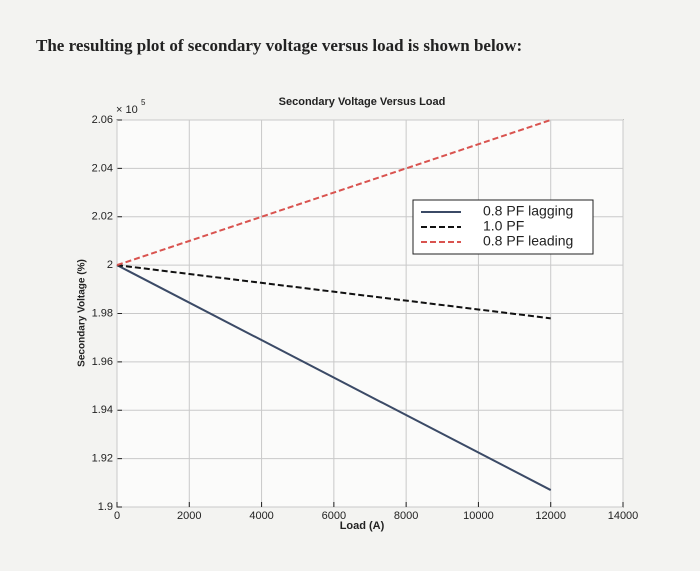 The height and width of the screenshot is (571, 700). I want to click on y-tick-label: 1.94, so click(102, 410).